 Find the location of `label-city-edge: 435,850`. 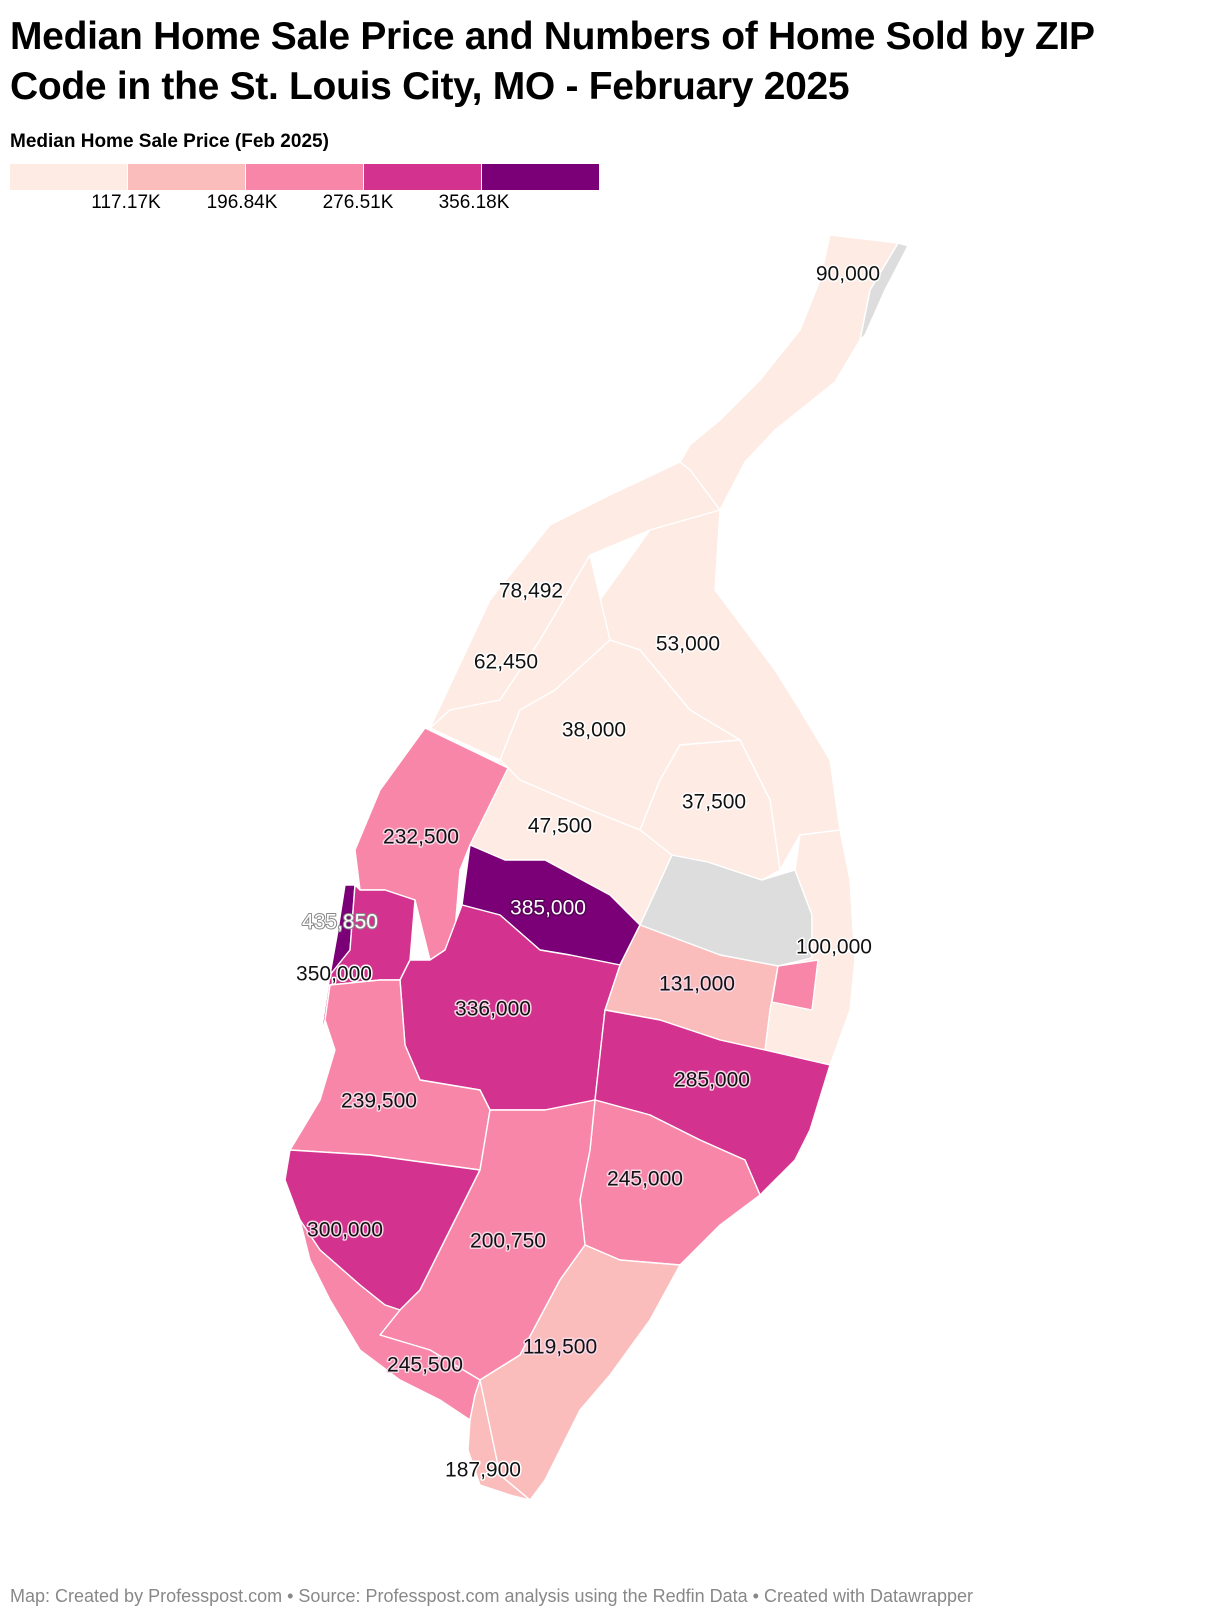

label-city-edge: 435,850 is located at coordinates (340, 922).